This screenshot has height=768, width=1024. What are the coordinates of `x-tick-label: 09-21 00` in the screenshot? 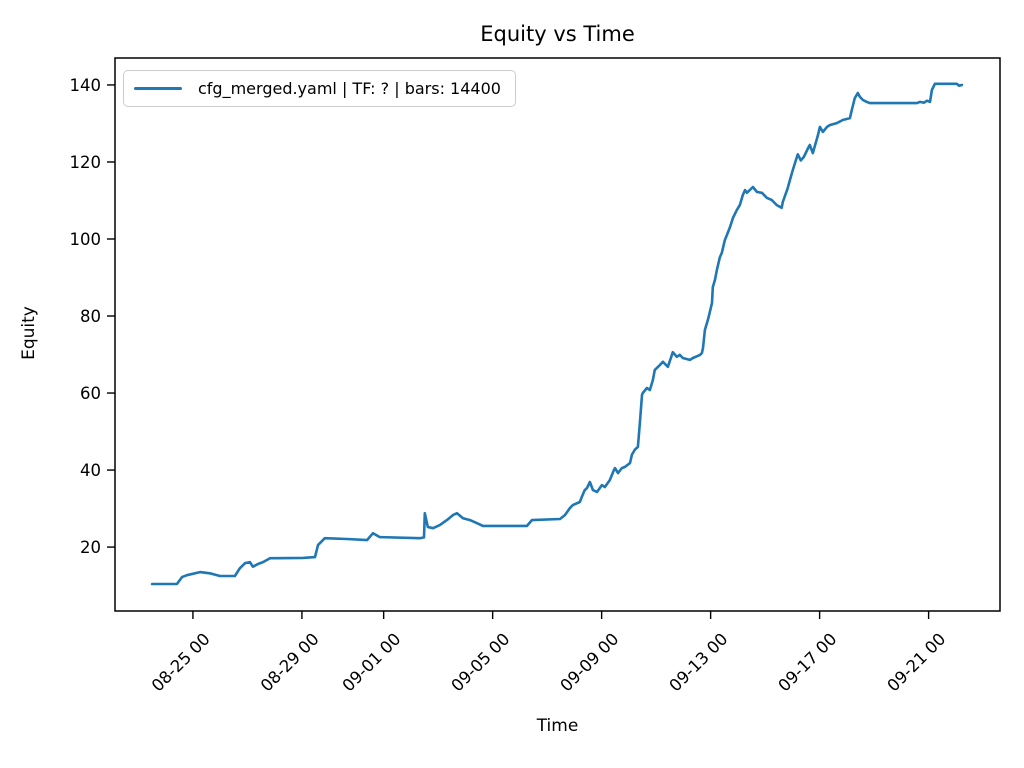 It's located at (917, 662).